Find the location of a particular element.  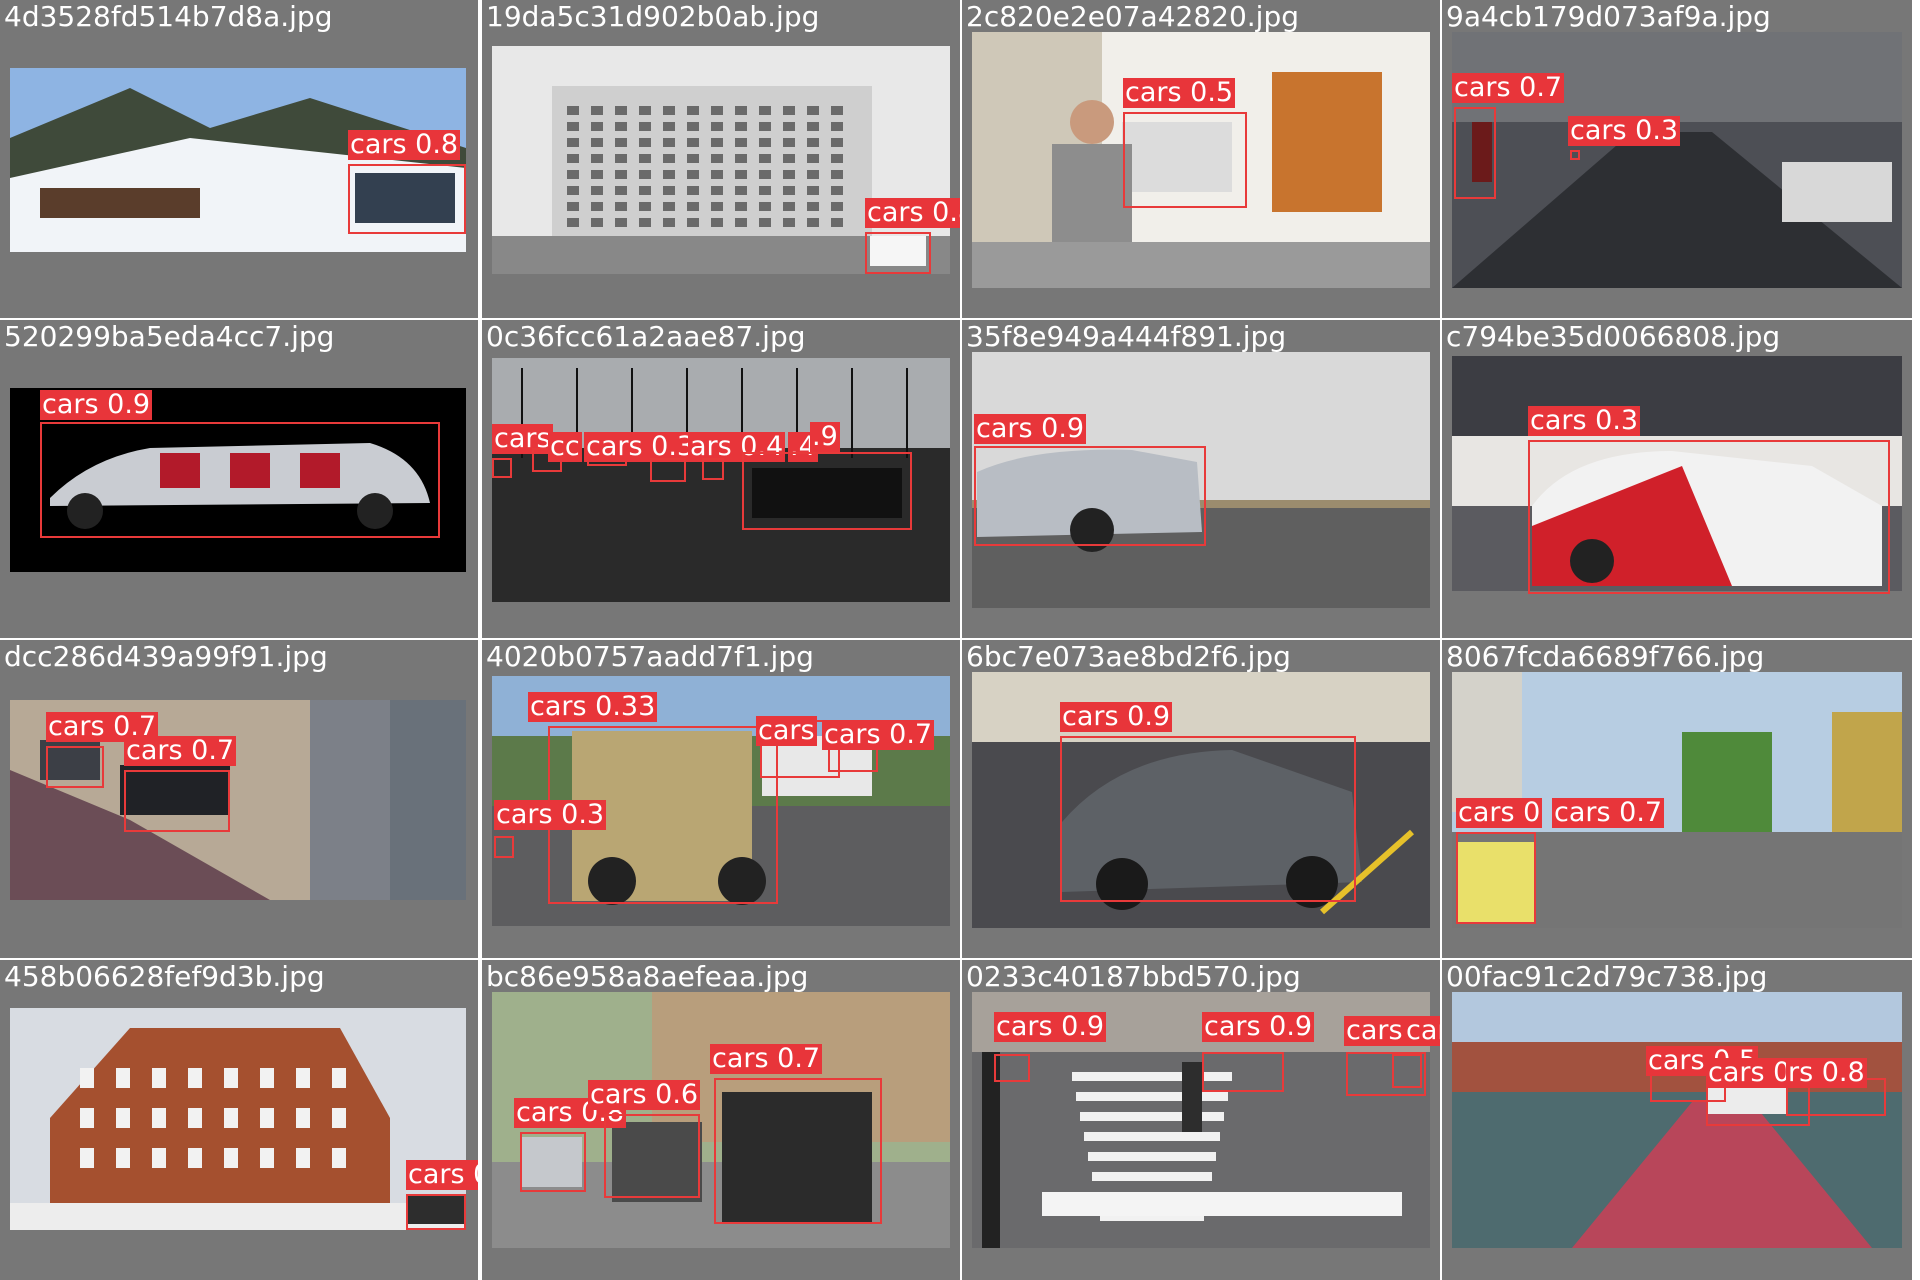

image-tile: cars 0.8 4d3528fd514b7d8a.jpg is located at coordinates (239, 159).